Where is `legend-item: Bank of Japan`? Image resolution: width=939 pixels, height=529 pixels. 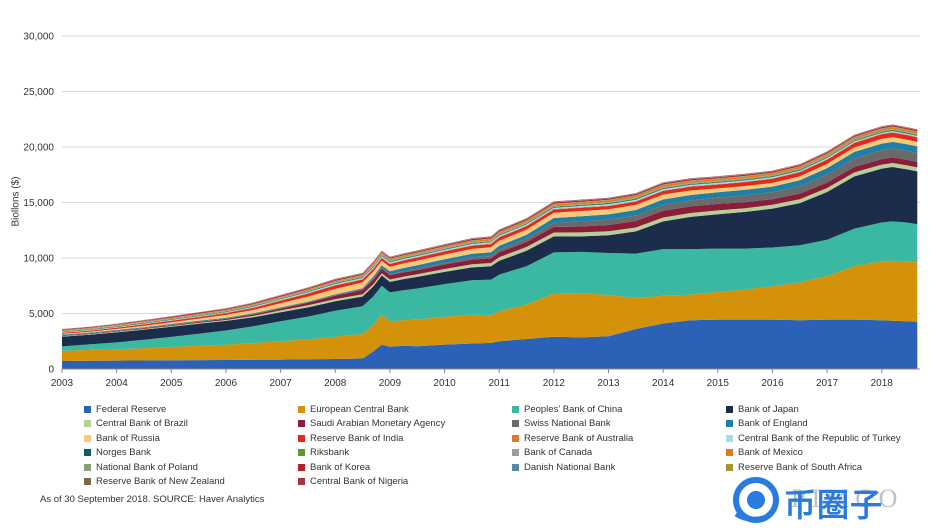 legend-item: Bank of Japan is located at coordinates (762, 409).